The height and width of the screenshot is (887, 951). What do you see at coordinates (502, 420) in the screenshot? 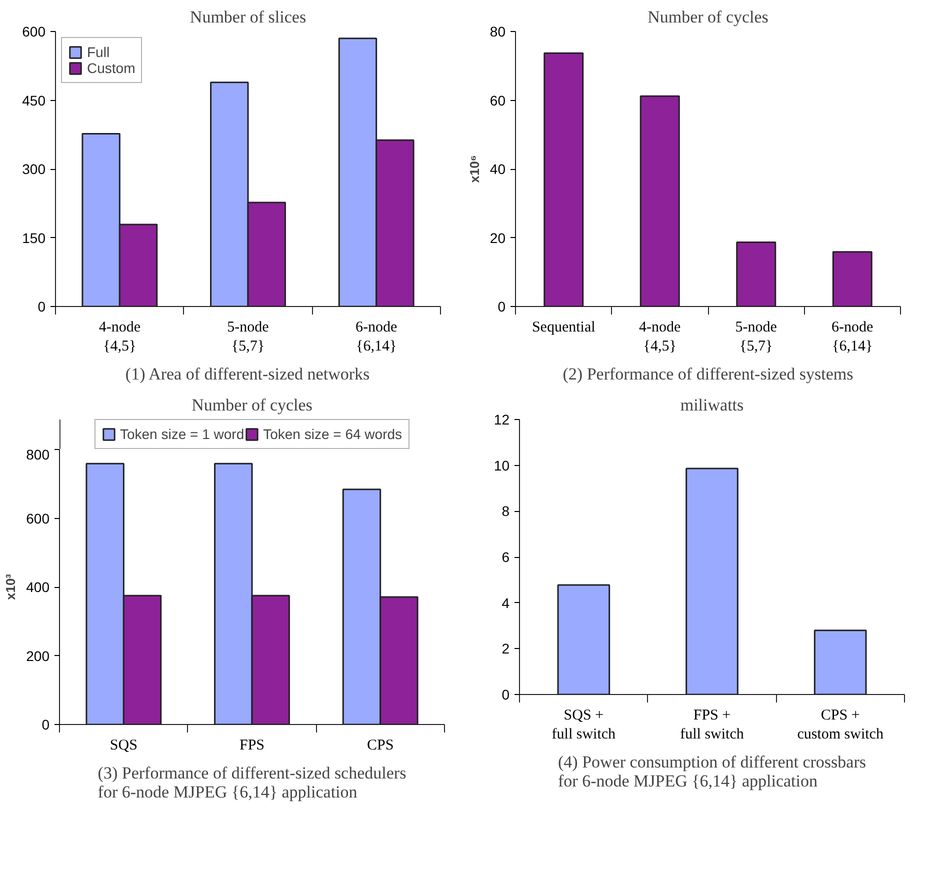
I see `y-tick-label: 12` at bounding box center [502, 420].